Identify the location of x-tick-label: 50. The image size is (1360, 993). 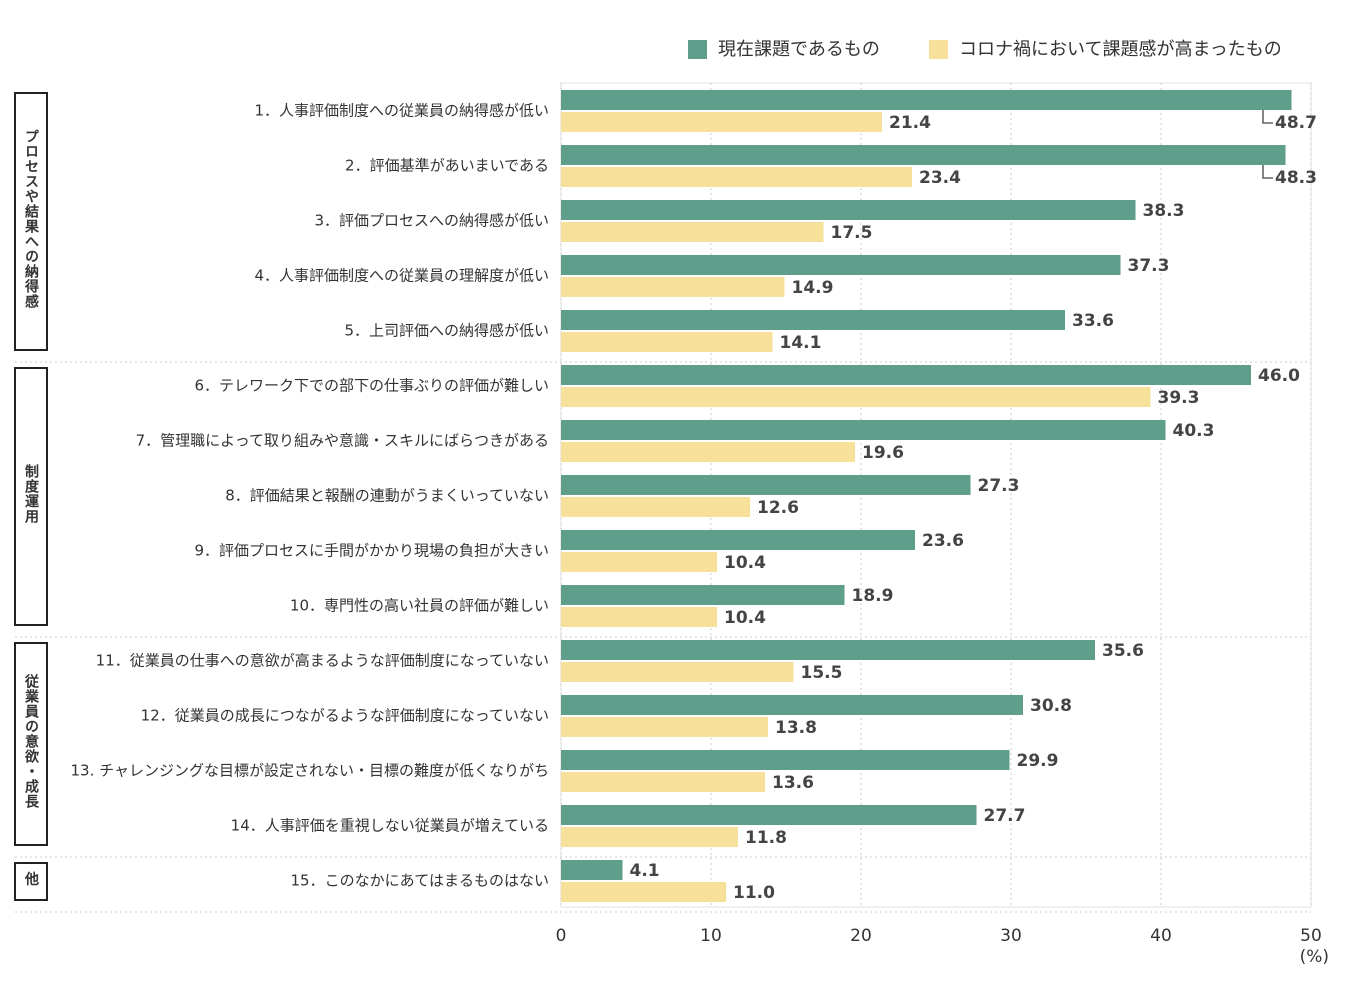
(1311, 936).